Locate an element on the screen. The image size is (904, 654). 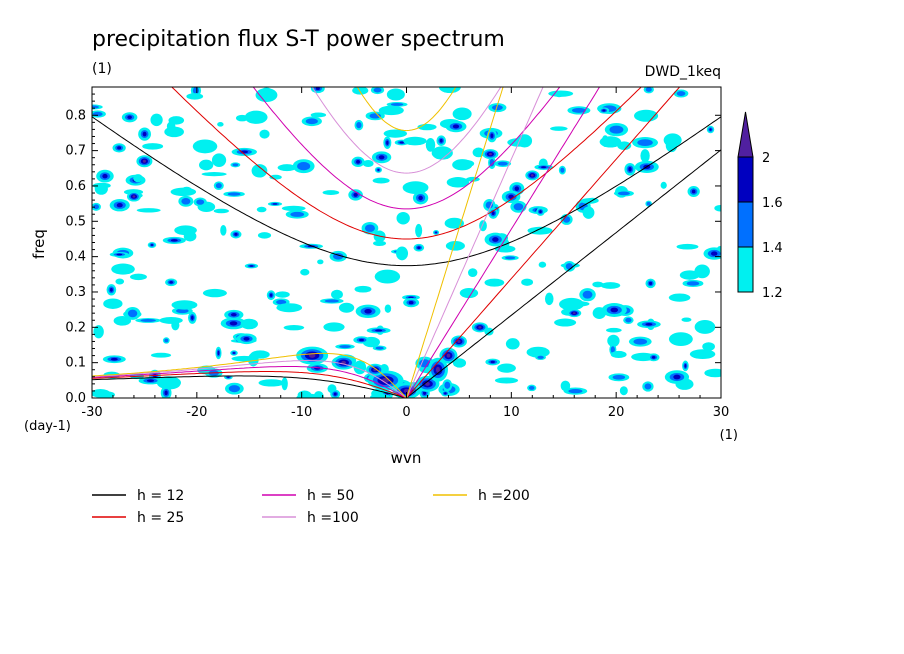
x-tick-label: -10 is located at coordinates (301, 412).